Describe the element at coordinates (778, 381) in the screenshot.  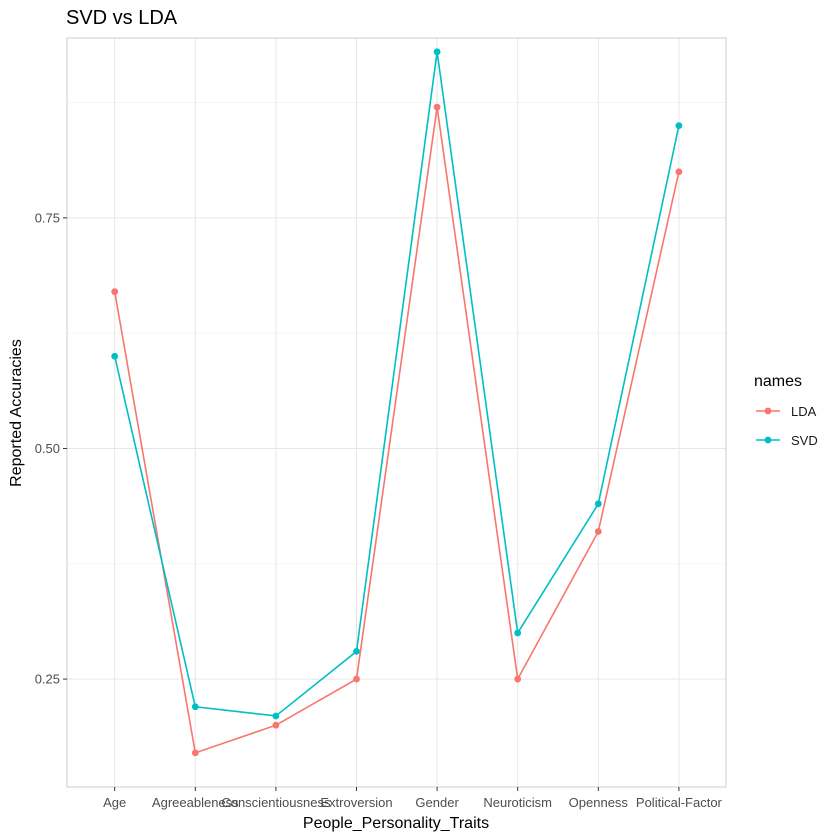
I see `legend-title: names` at that location.